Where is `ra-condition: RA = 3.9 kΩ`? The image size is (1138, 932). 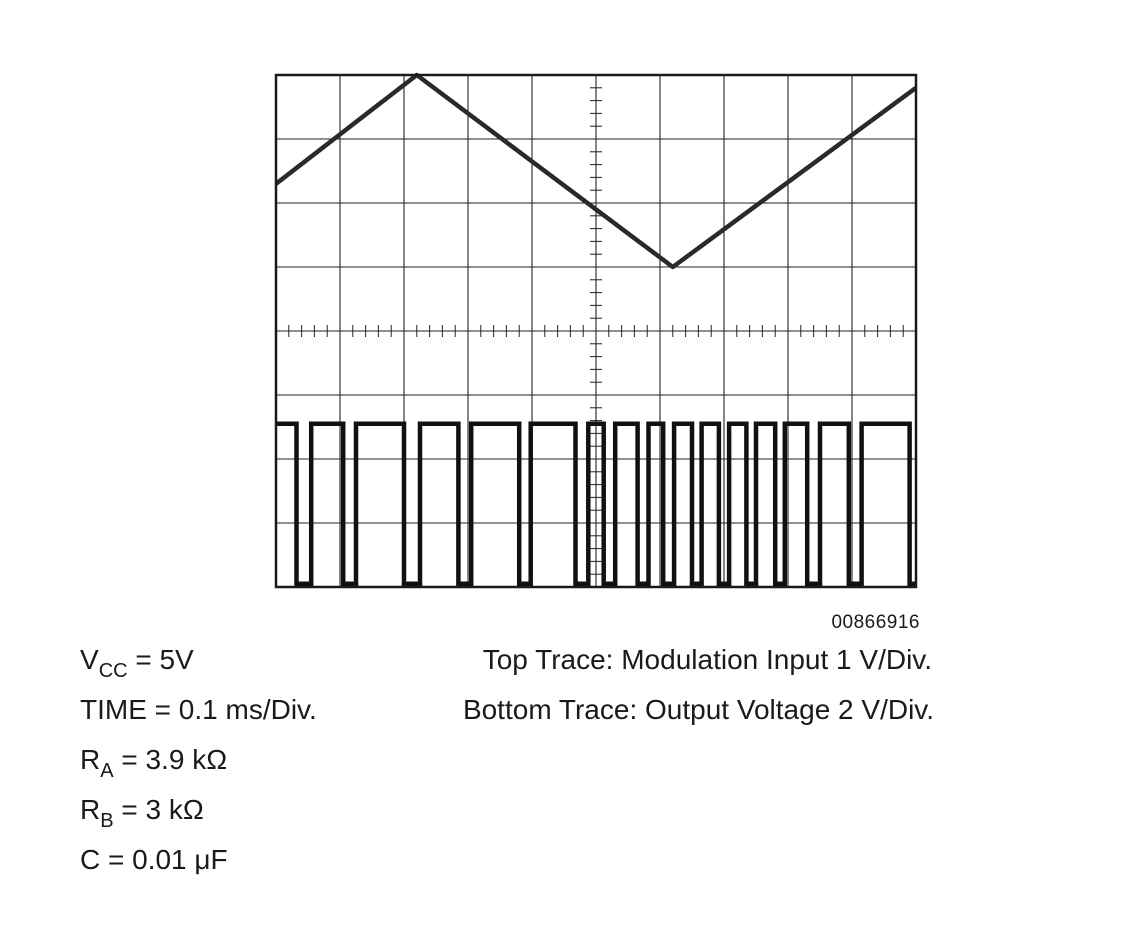 ra-condition: RA = 3.9 kΩ is located at coordinates (154, 763).